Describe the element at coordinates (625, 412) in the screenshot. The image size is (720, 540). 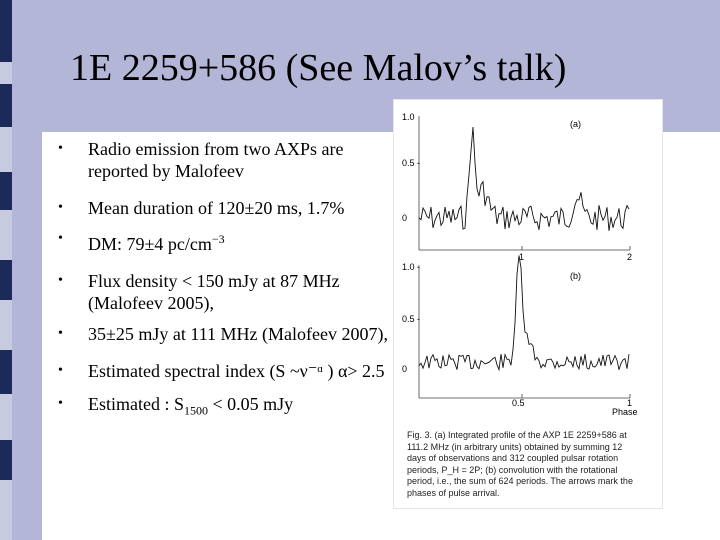
I see `panel-b-xlabel: Phase` at that location.